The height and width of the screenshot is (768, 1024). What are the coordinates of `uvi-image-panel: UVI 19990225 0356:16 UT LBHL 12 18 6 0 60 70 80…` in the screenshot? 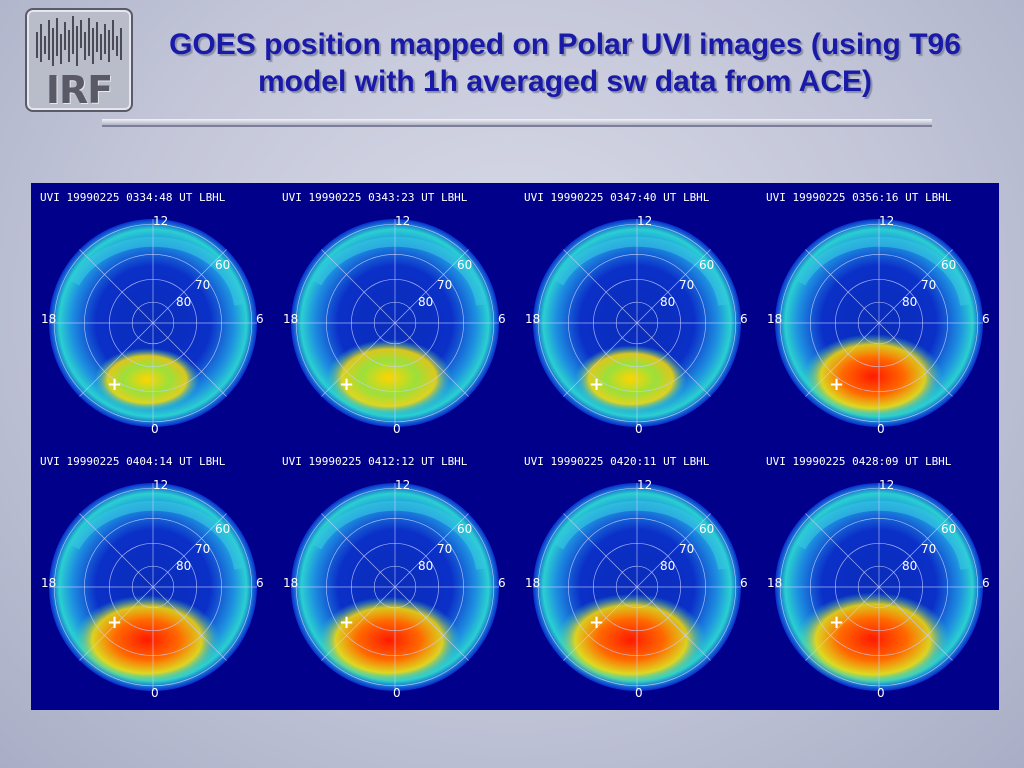 It's located at (878, 315).